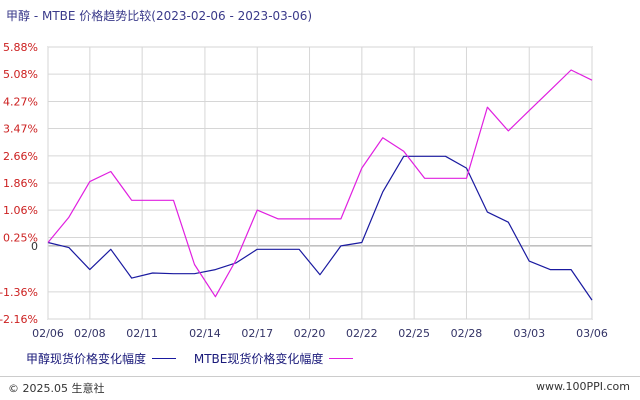 This screenshot has width=640, height=400. What do you see at coordinates (529, 333) in the screenshot?
I see `x-tick-label: 03/03` at bounding box center [529, 333].